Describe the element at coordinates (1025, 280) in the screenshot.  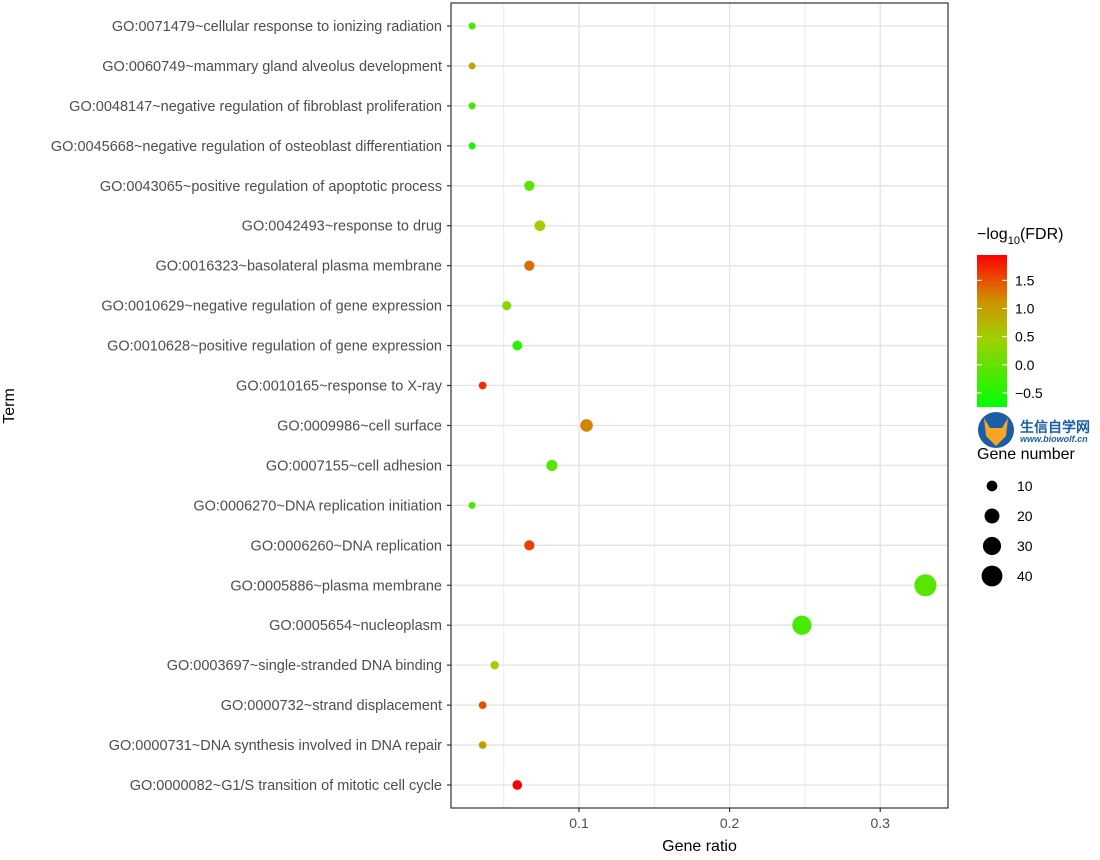
I see `color-legend-tick-label: 1.5` at that location.